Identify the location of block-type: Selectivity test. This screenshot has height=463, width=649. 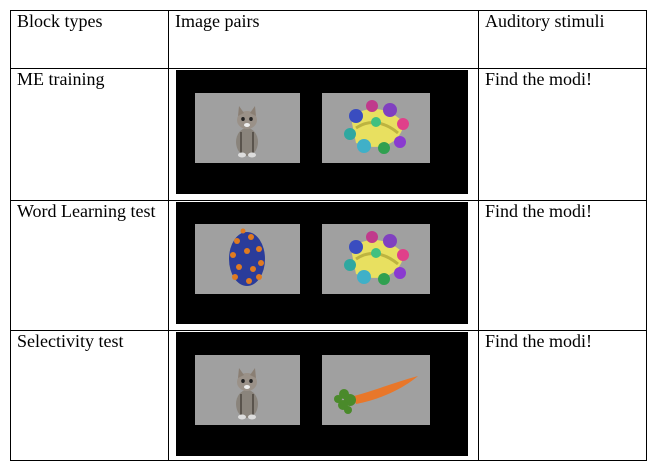
(89, 395).